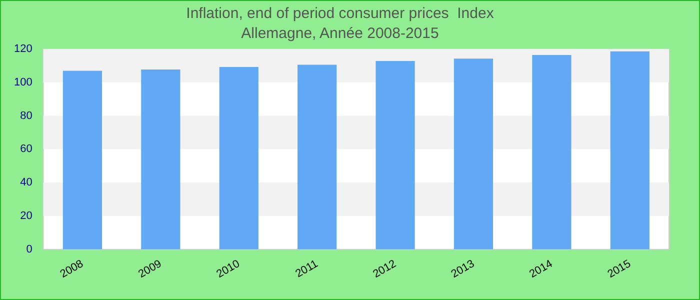  I want to click on chart-title: Inflation, end of period consumer prices Index, so click(340, 13).